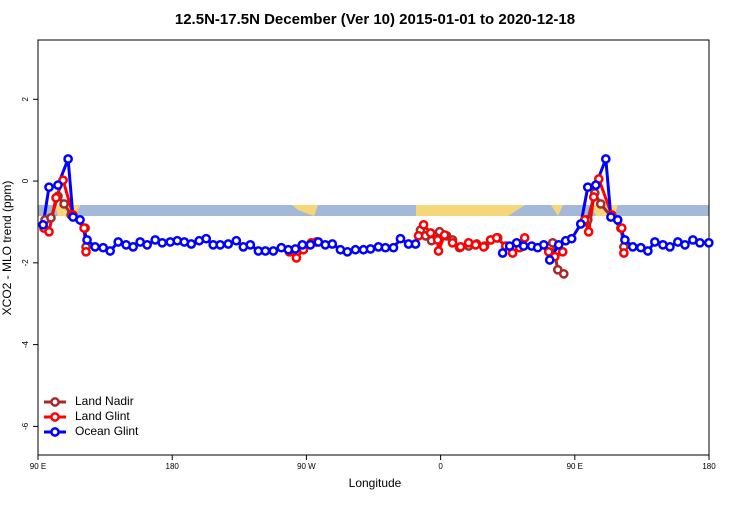  What do you see at coordinates (25, 345) in the screenshot?
I see `y-tick-label: -4` at bounding box center [25, 345].